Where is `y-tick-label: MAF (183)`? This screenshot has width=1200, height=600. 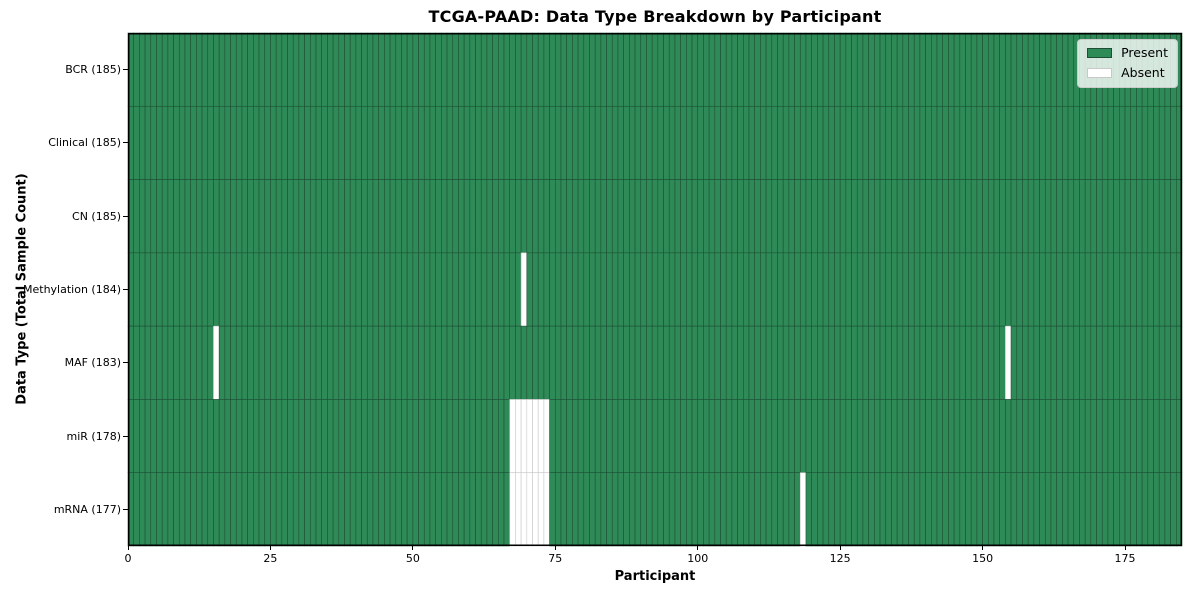 y-tick-label: MAF (183) is located at coordinates (92, 363).